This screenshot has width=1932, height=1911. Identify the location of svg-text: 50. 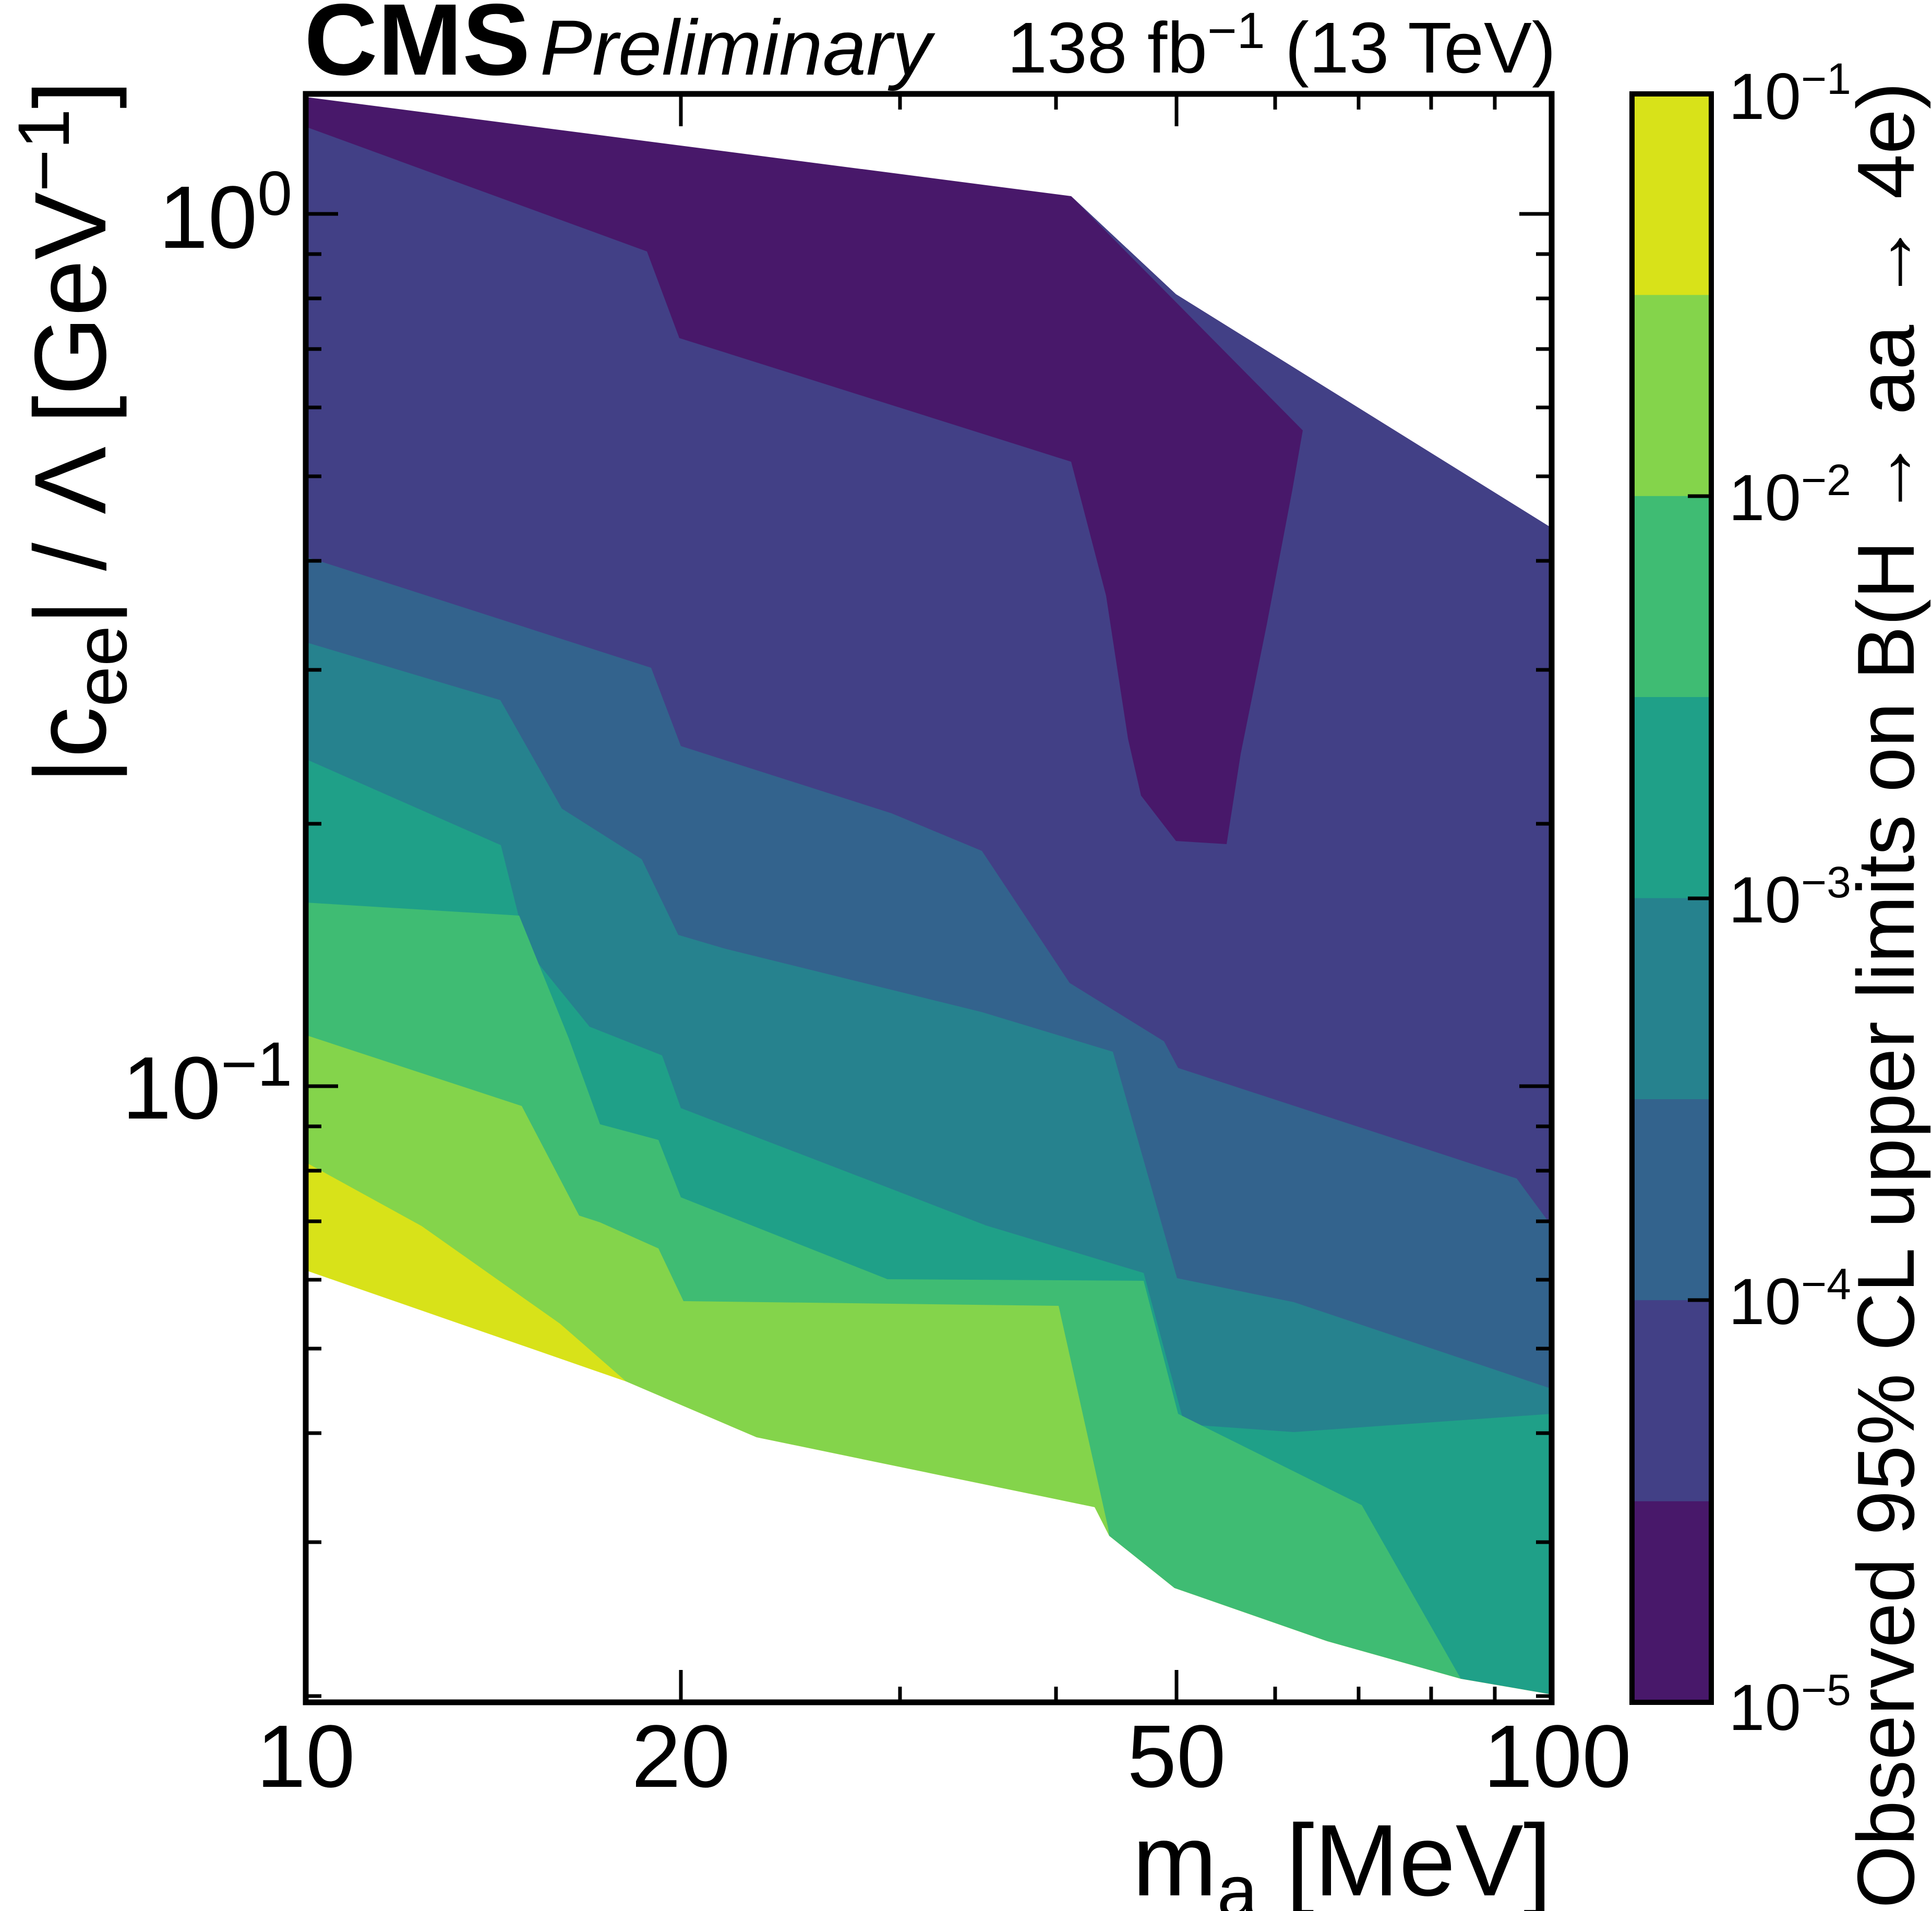
(1176, 1757).